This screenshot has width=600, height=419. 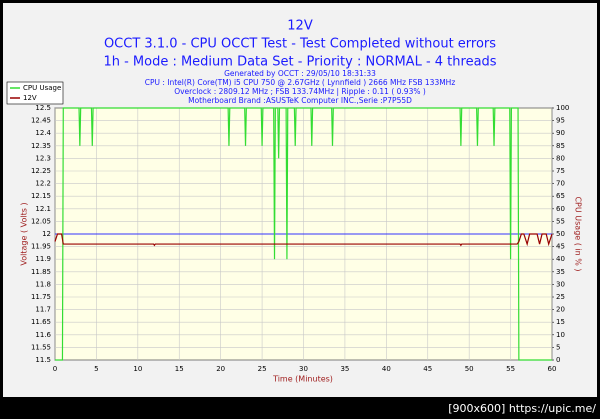 I want to click on y-tick-label: 12.5, so click(x=43, y=108).